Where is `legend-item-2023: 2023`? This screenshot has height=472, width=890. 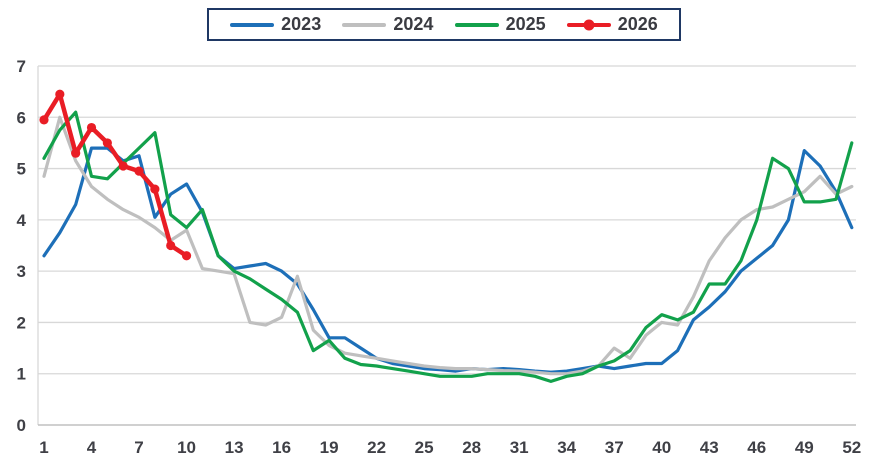 legend-item-2023: 2023 is located at coordinates (275, 24).